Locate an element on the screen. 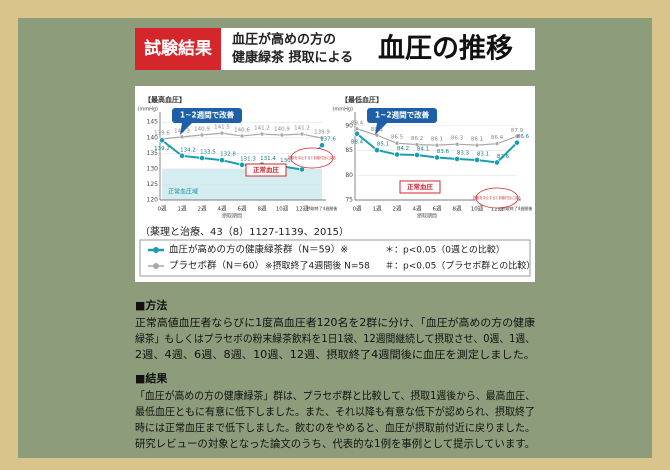 This screenshot has width=670, height=470. data-label: 86.5 is located at coordinates (397, 138).